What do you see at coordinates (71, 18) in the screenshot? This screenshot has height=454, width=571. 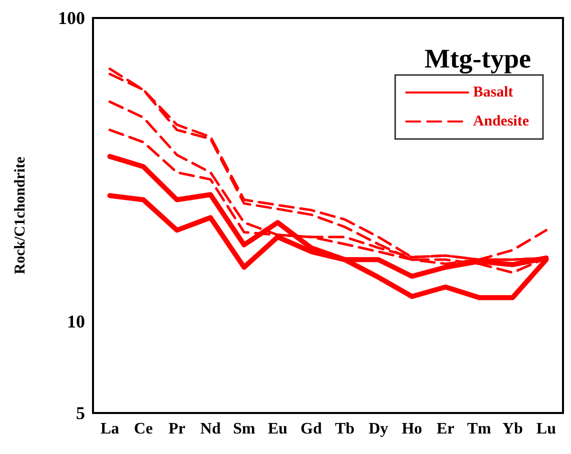 I see `y-tick-label: 100` at bounding box center [71, 18].